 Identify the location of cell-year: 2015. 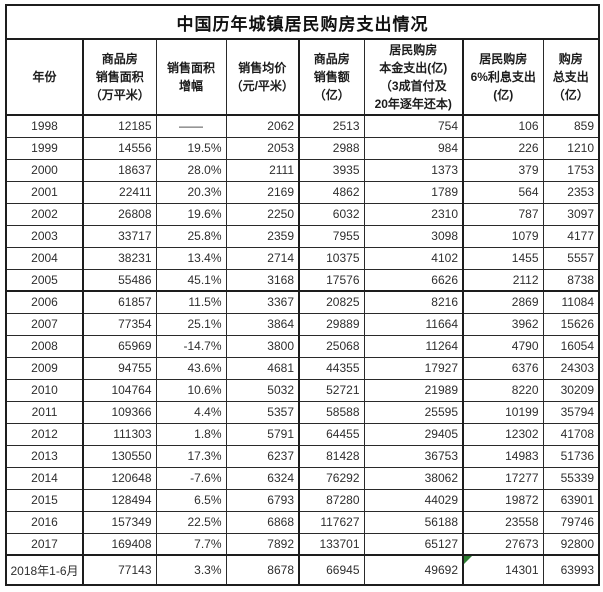
(44, 500).